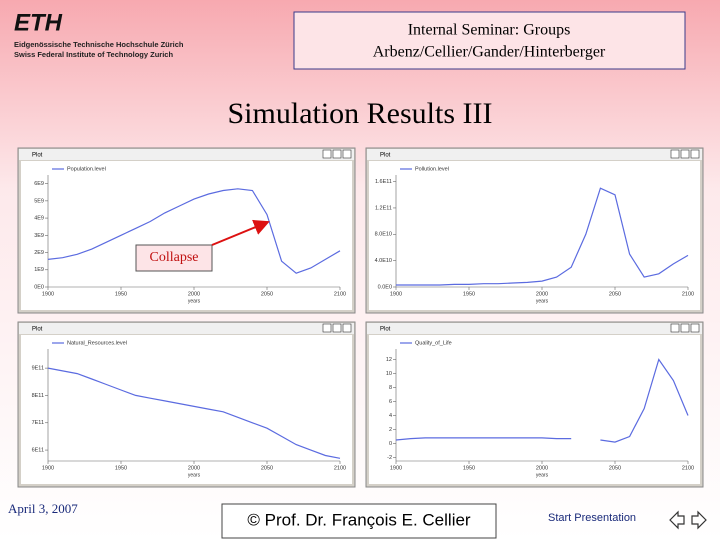 This screenshot has height=545, width=720. Describe the element at coordinates (38, 22) in the screenshot. I see `logo: ETH` at that location.